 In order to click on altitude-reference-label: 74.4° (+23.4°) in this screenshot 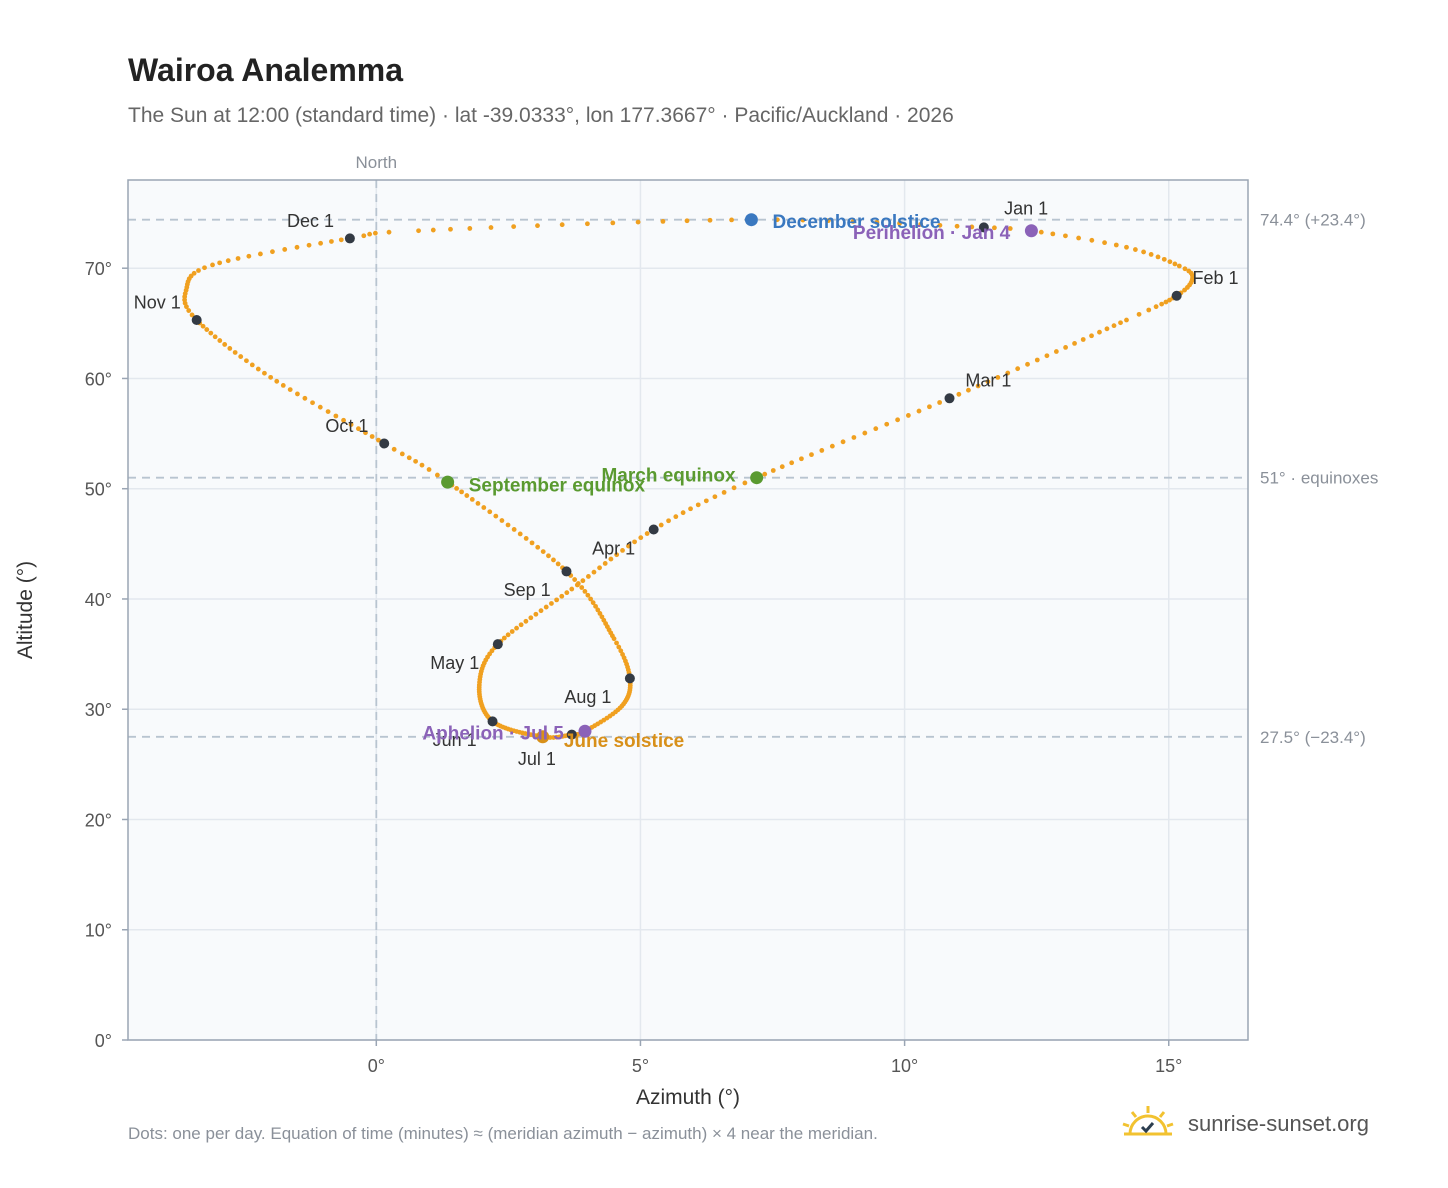, I will do `click(1313, 220)`.